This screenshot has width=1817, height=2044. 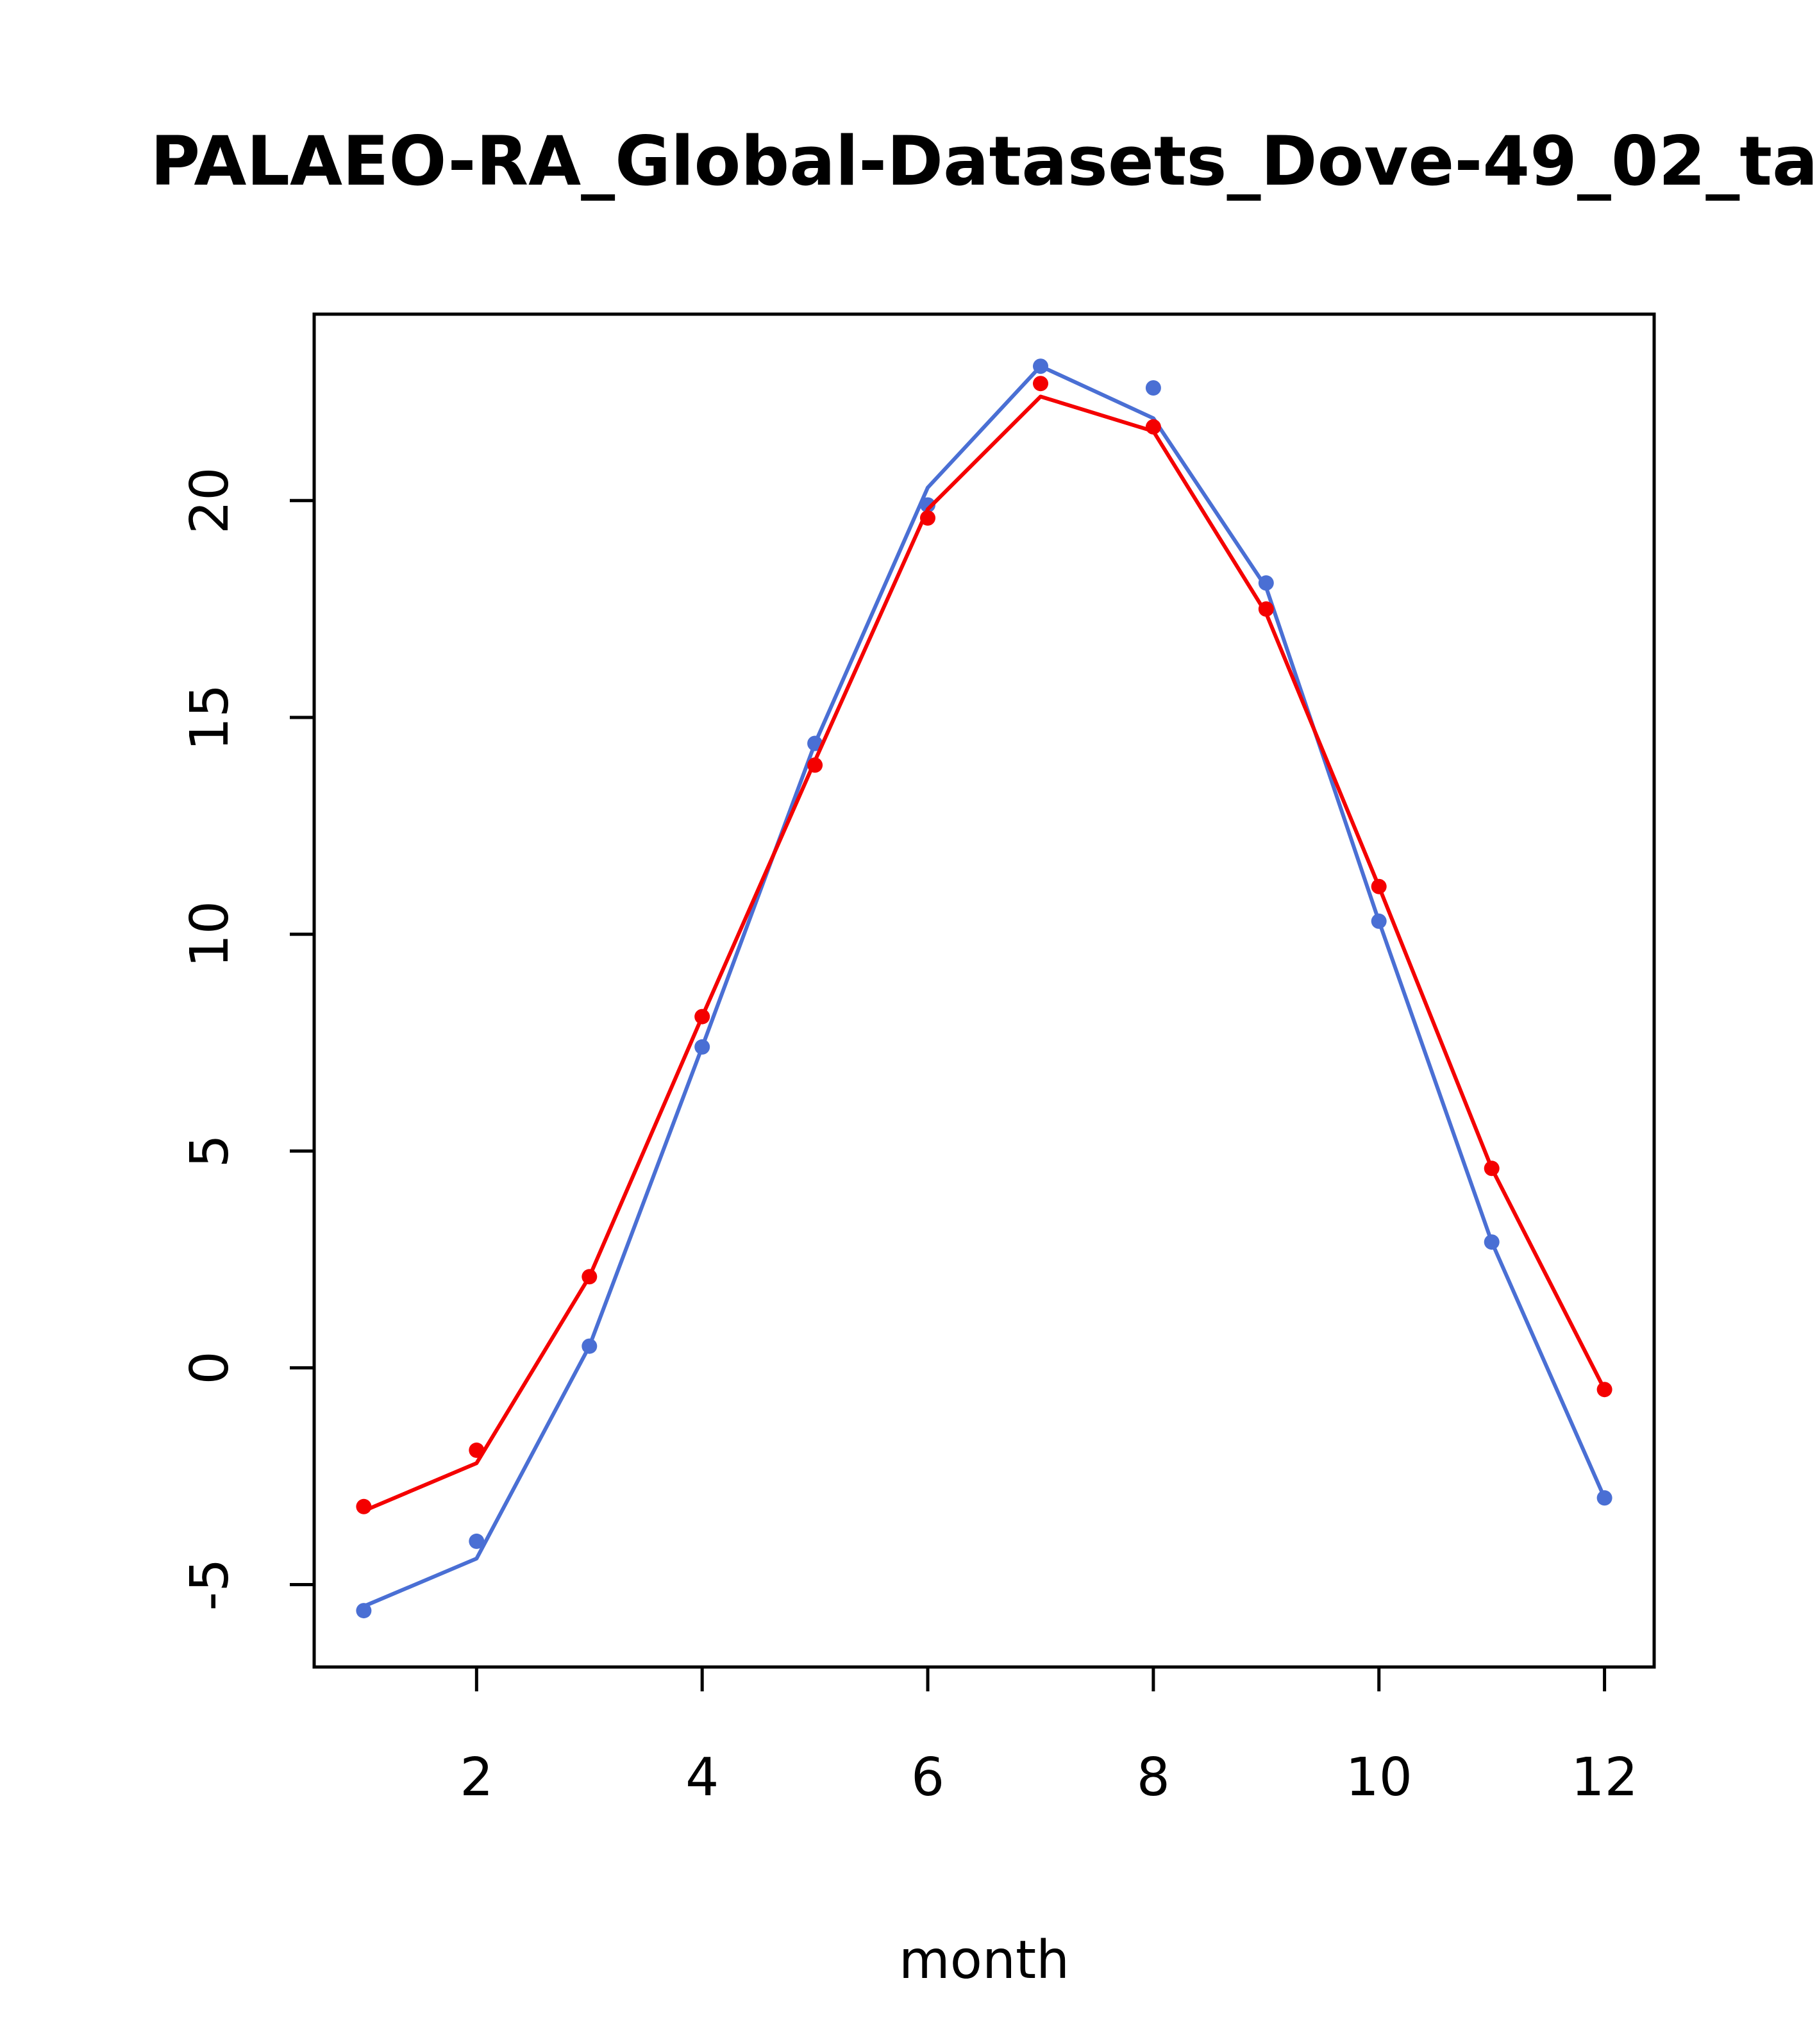 What do you see at coordinates (928, 1777) in the screenshot?
I see `x-tick-label: 6` at bounding box center [928, 1777].